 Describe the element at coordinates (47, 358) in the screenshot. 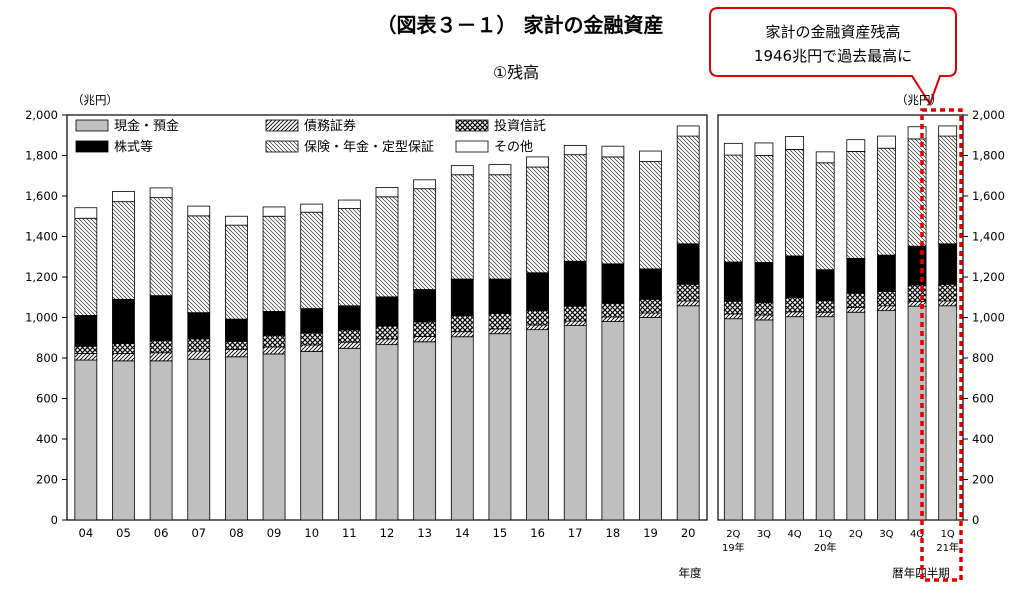

I see `y-tick-label: 800` at that location.